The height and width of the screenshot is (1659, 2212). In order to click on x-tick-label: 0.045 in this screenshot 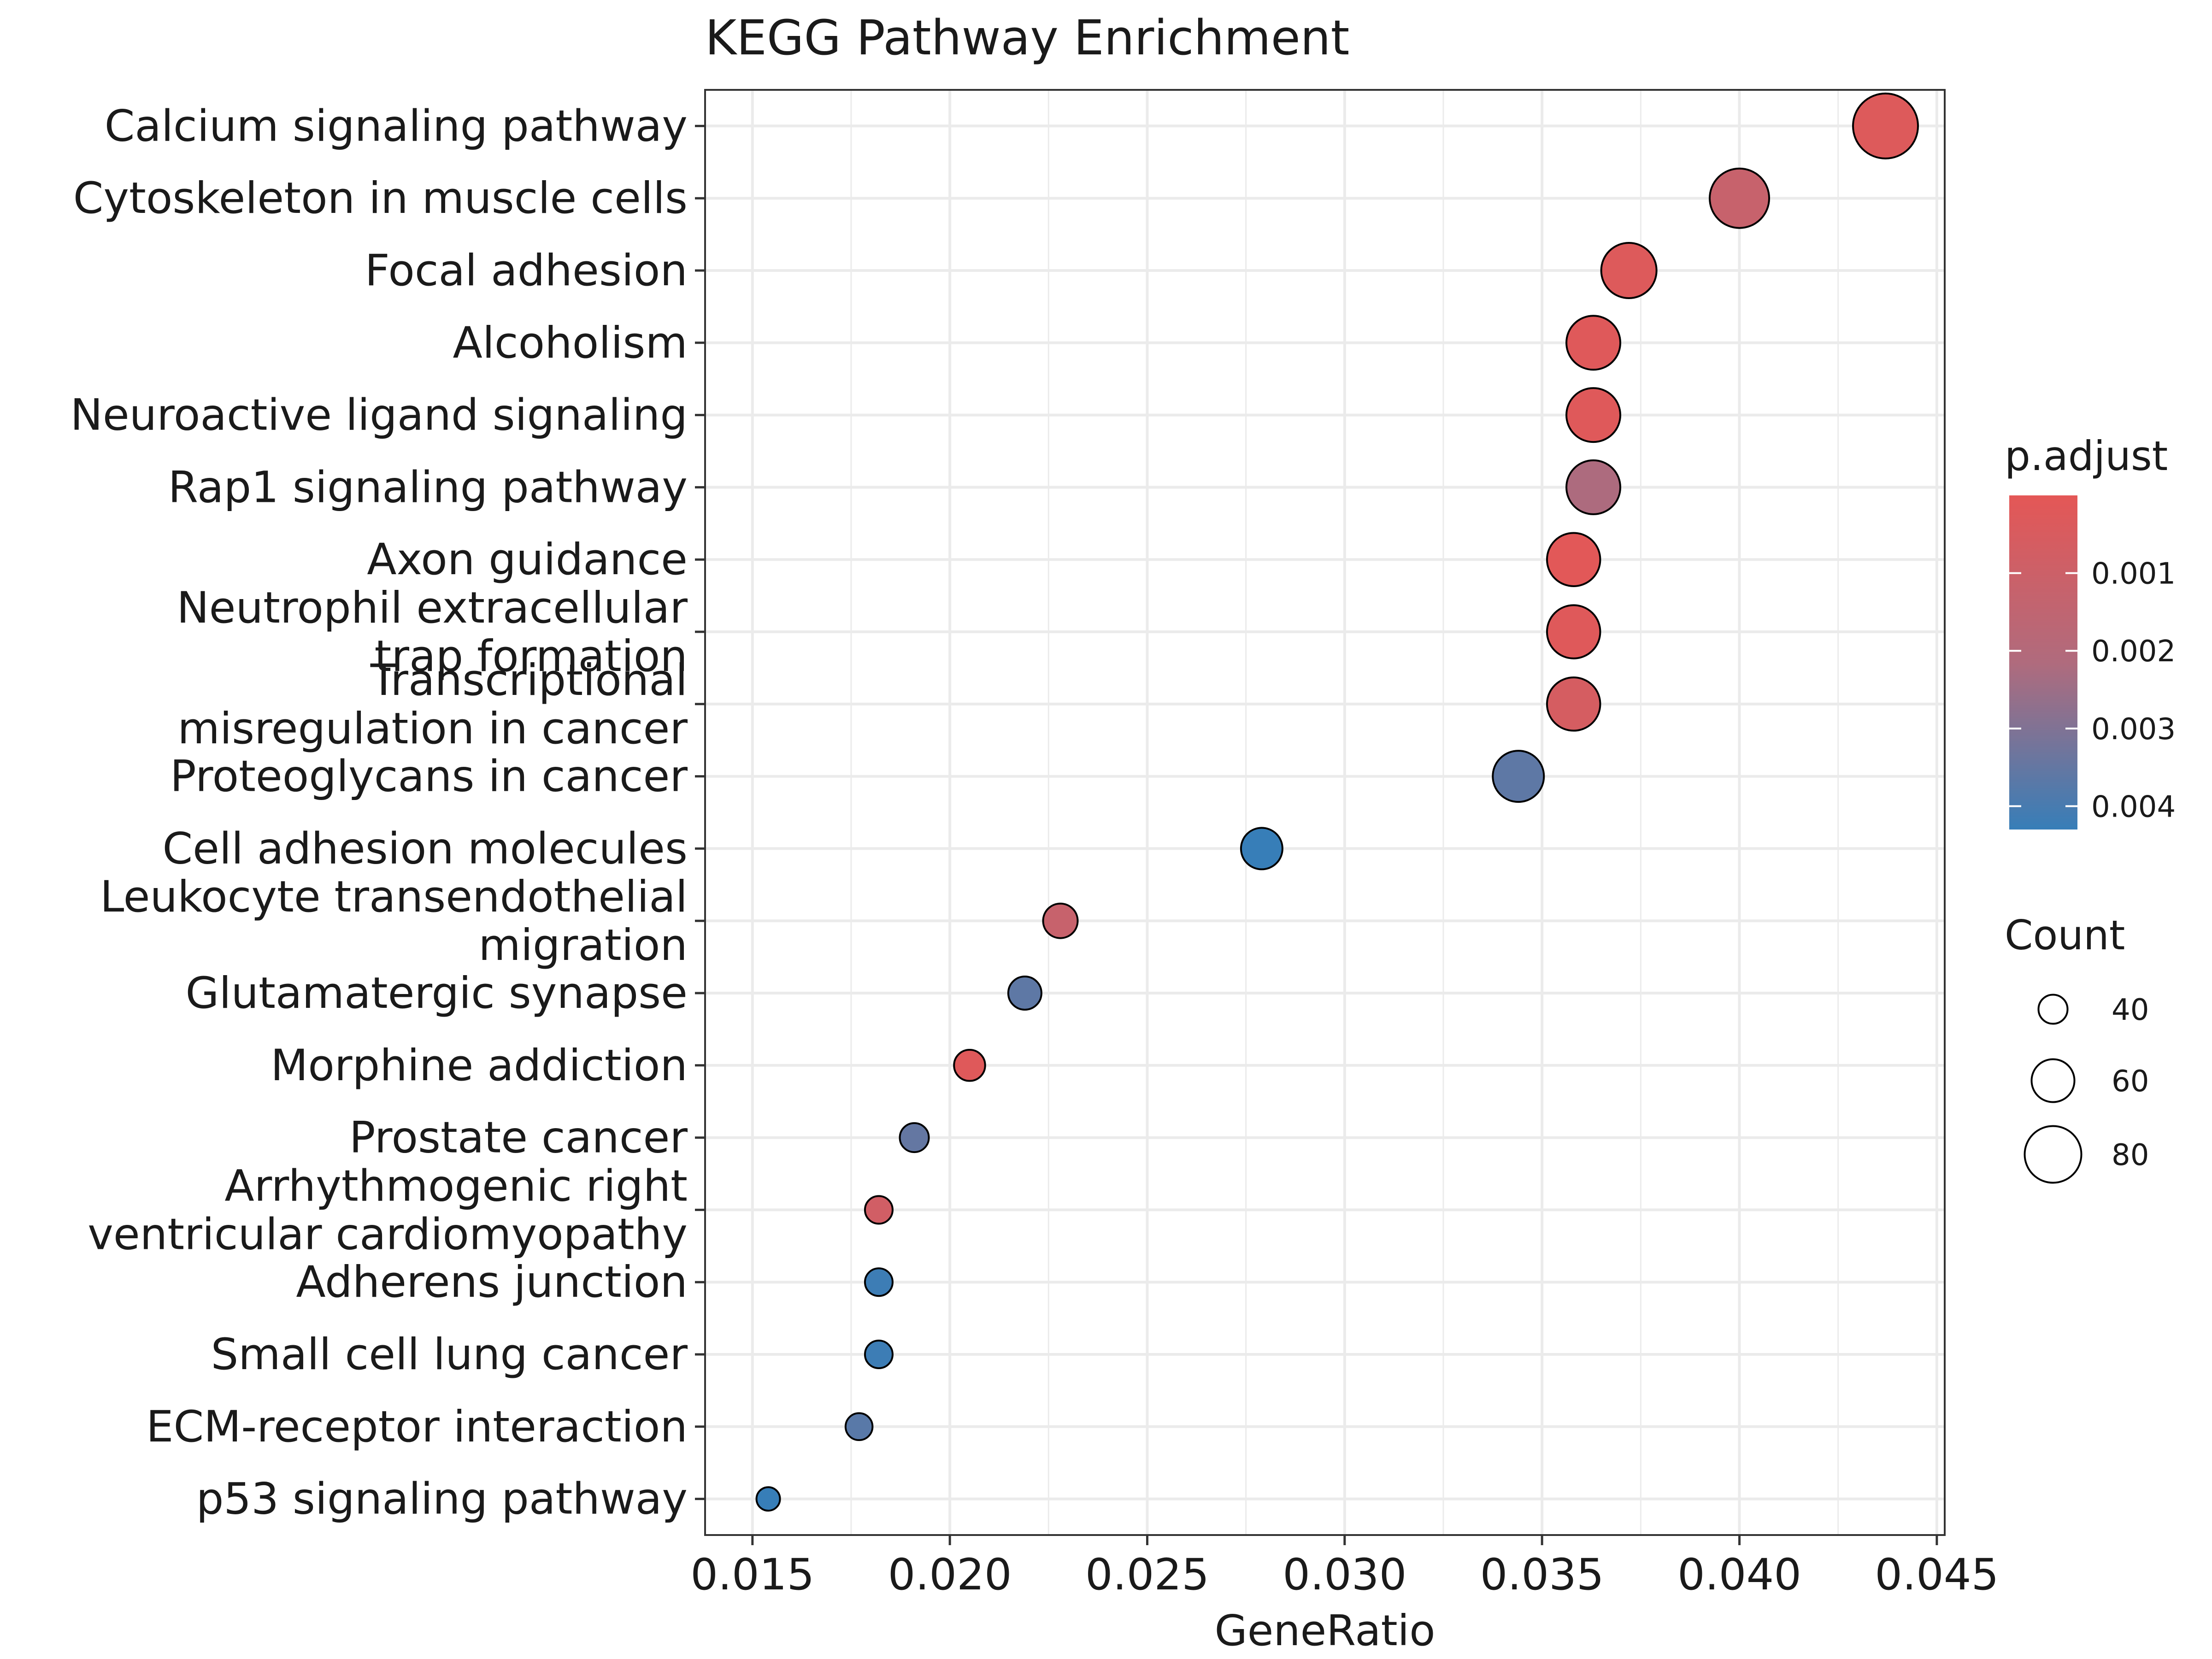, I will do `click(1937, 1575)`.